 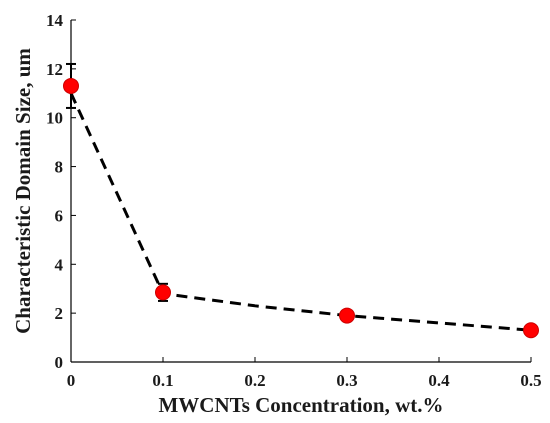 I want to click on y-tick-label: 10, so click(x=54, y=118).